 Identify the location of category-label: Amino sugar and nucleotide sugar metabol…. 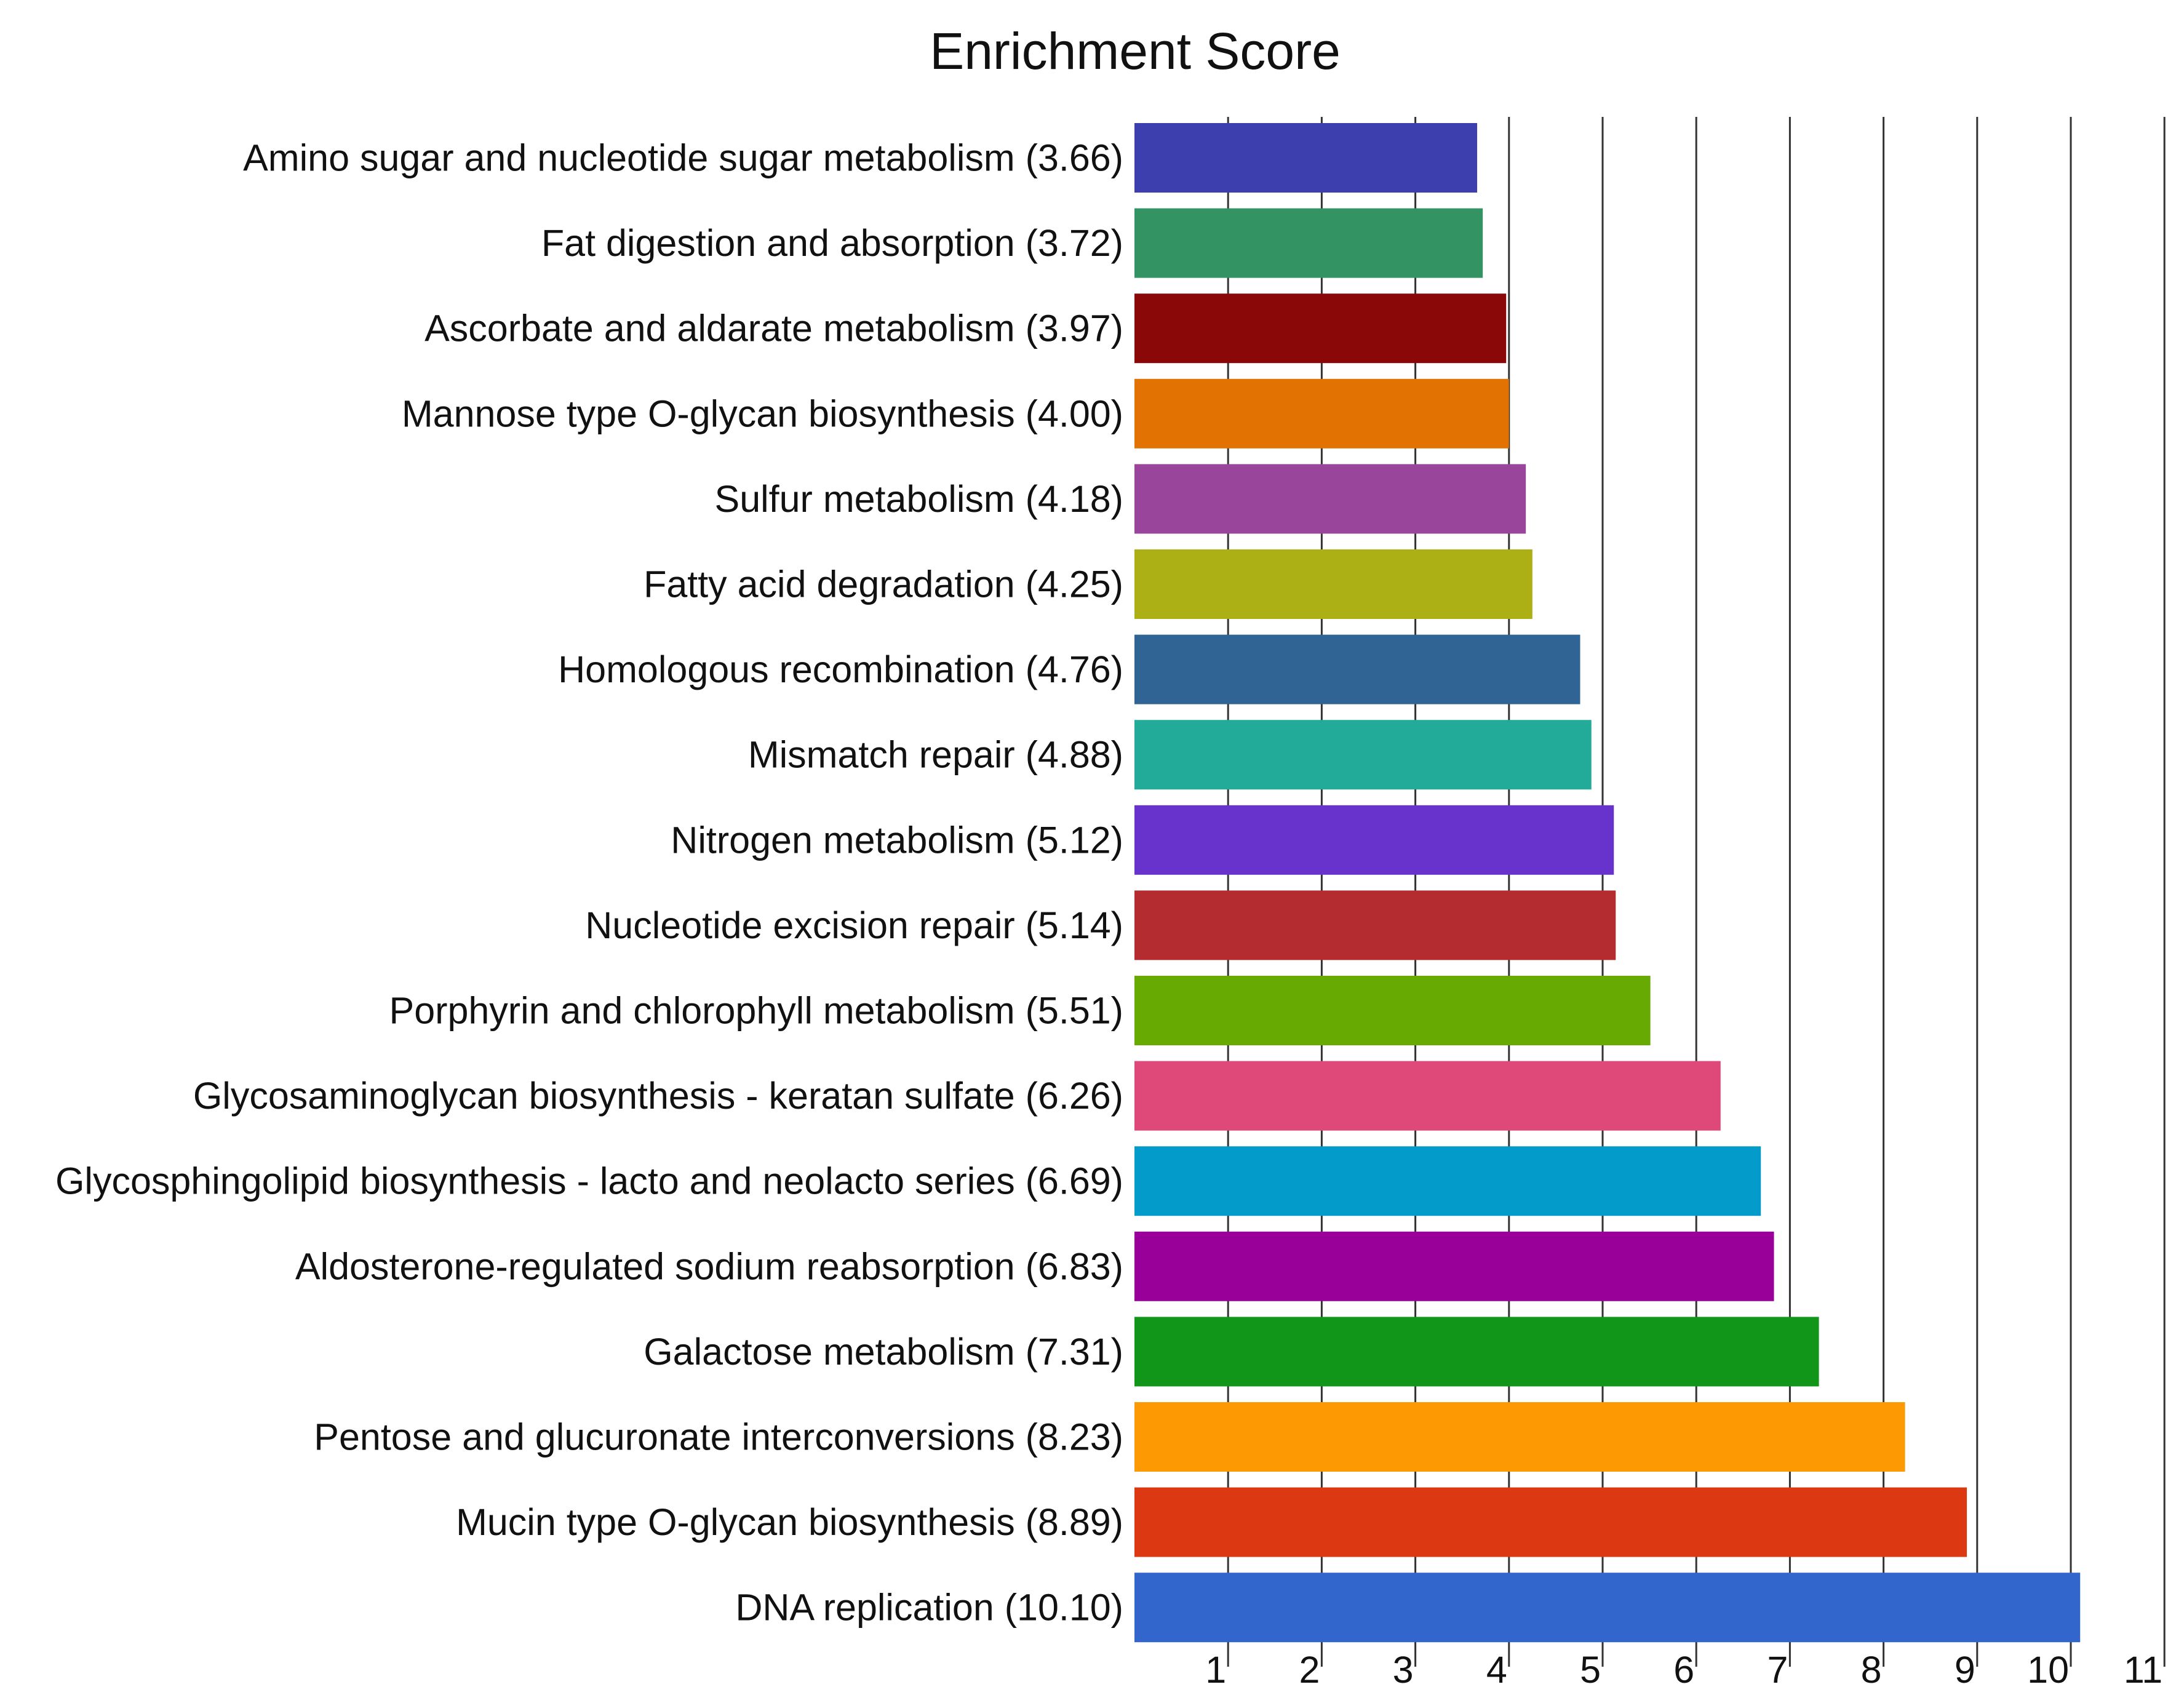
(683, 158).